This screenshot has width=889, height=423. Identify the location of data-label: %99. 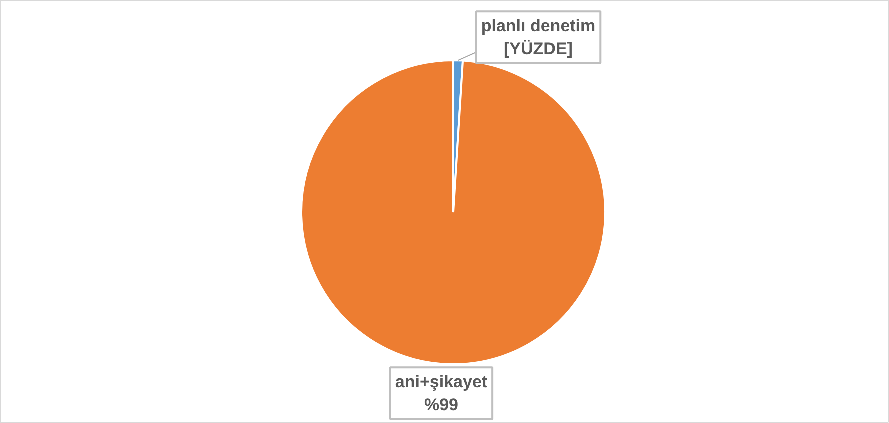
(441, 404).